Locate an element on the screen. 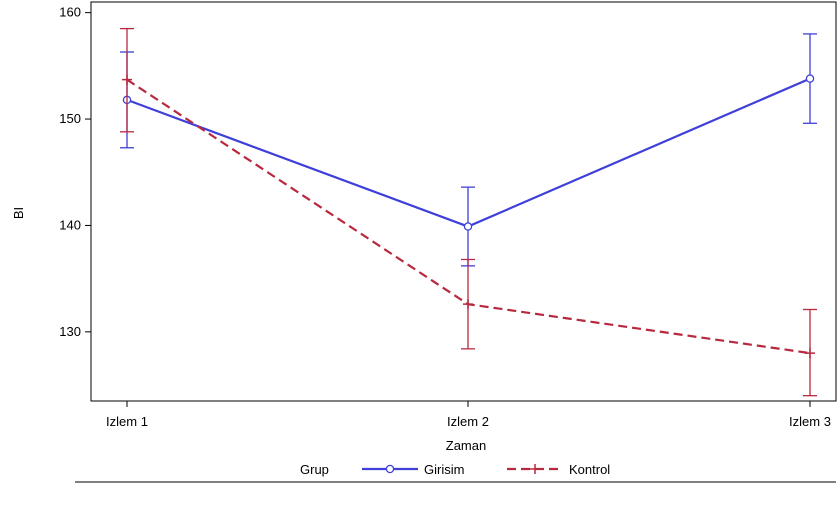  y-tick-label: 140 is located at coordinates (70, 224).